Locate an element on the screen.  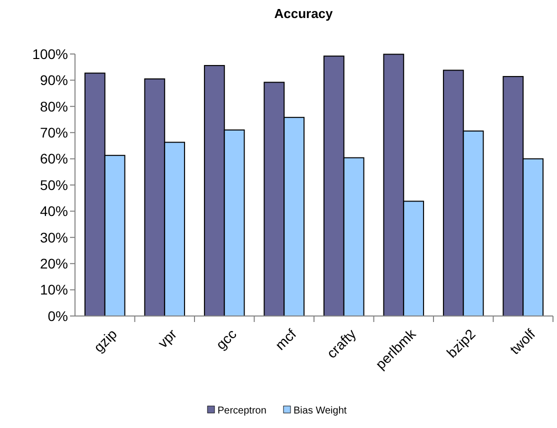
x-tick-label: mcf is located at coordinates (286, 340).